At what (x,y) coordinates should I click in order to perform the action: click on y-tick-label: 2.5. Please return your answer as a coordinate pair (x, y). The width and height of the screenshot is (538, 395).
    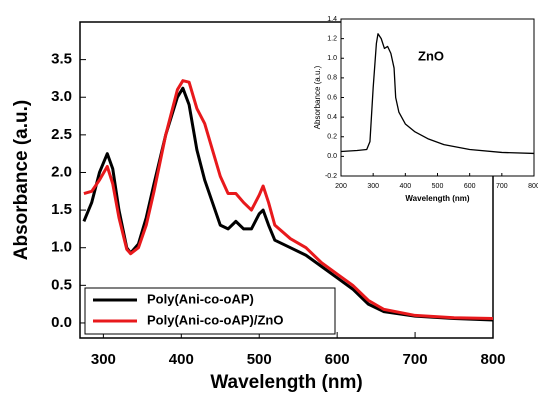
    Looking at the image, I should click on (61, 134).